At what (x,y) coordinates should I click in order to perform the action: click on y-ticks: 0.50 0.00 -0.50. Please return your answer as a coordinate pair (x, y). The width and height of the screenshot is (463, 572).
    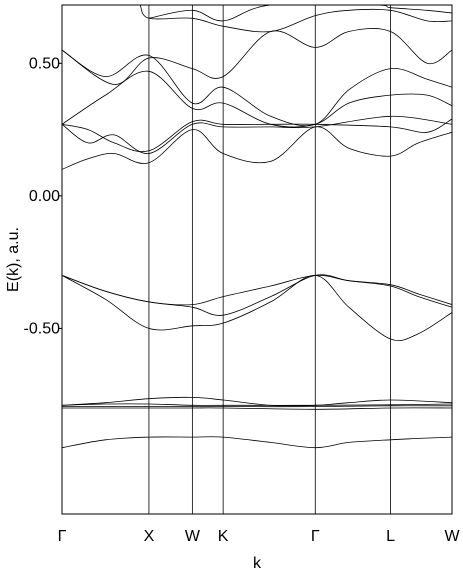
    Looking at the image, I should click on (43, 196).